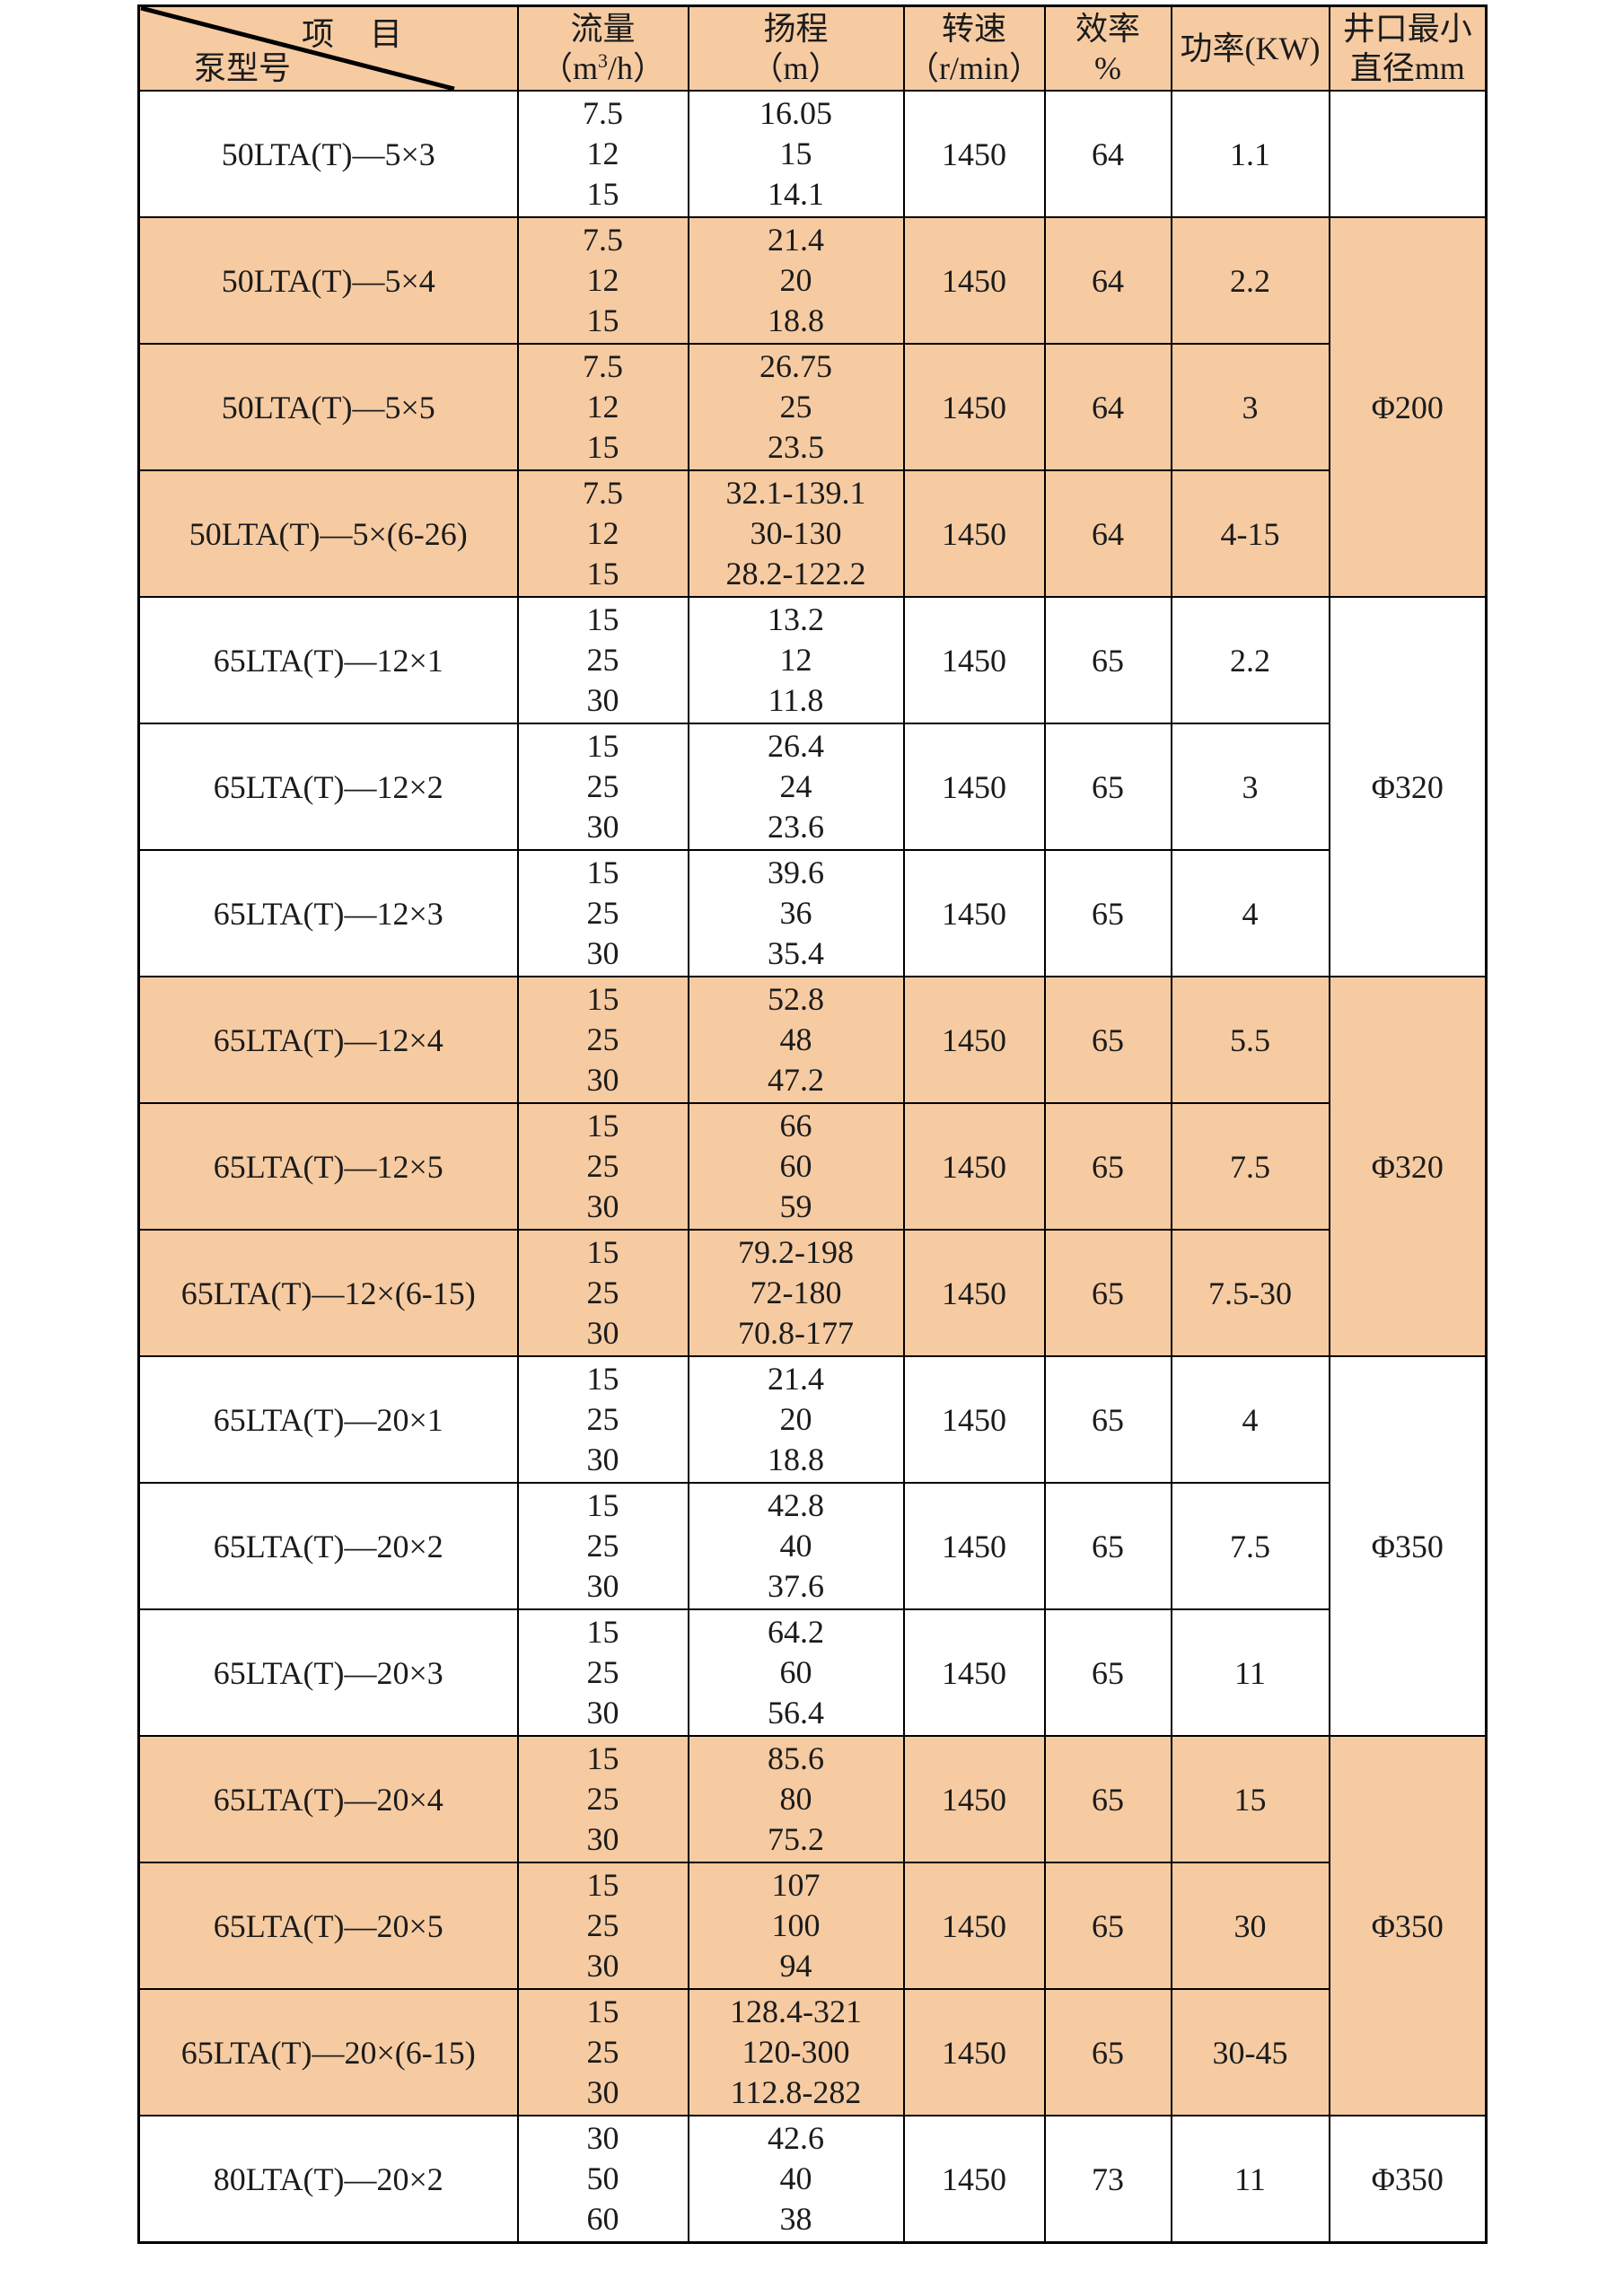 This screenshot has width=1624, height=2296. I want to click on pump-model-cell: 65LTA(T)—20×1, so click(328, 1419).